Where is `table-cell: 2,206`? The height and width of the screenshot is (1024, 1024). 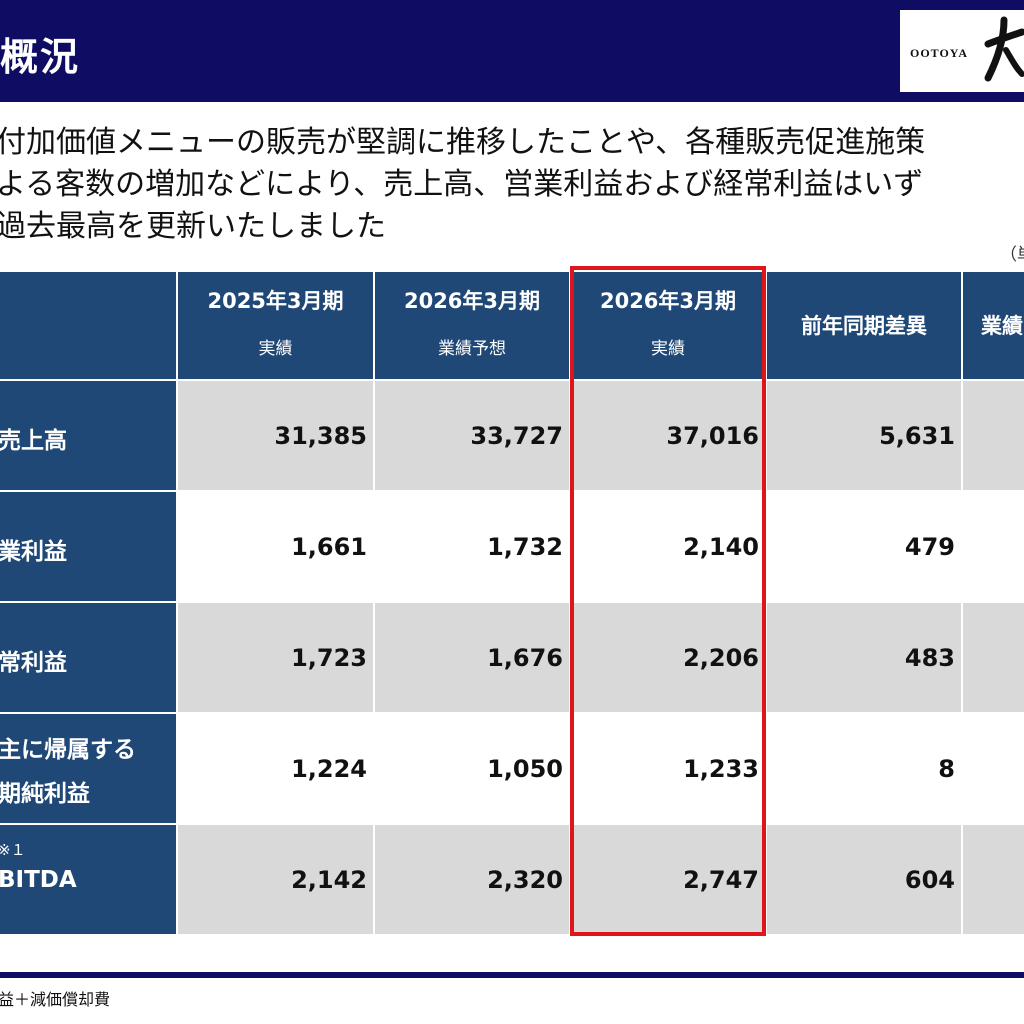
table-cell: 2,206 is located at coordinates (668, 657).